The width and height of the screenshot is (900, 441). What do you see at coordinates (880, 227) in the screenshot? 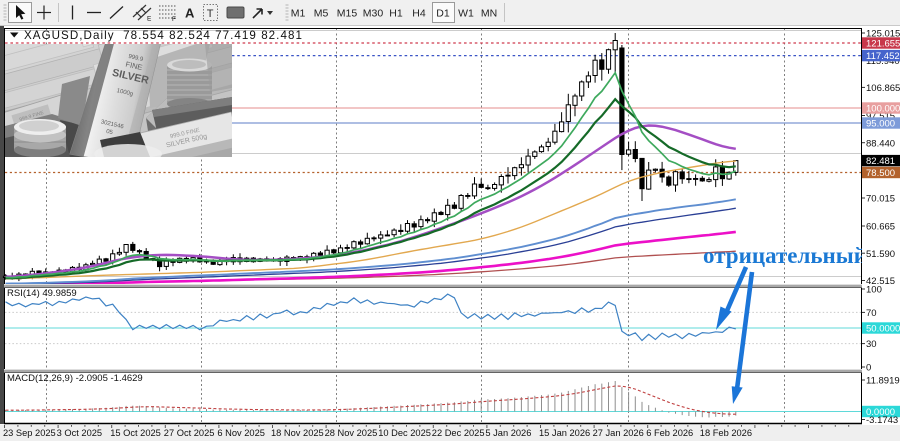
I see `svg-text: 60.665` at bounding box center [880, 227].